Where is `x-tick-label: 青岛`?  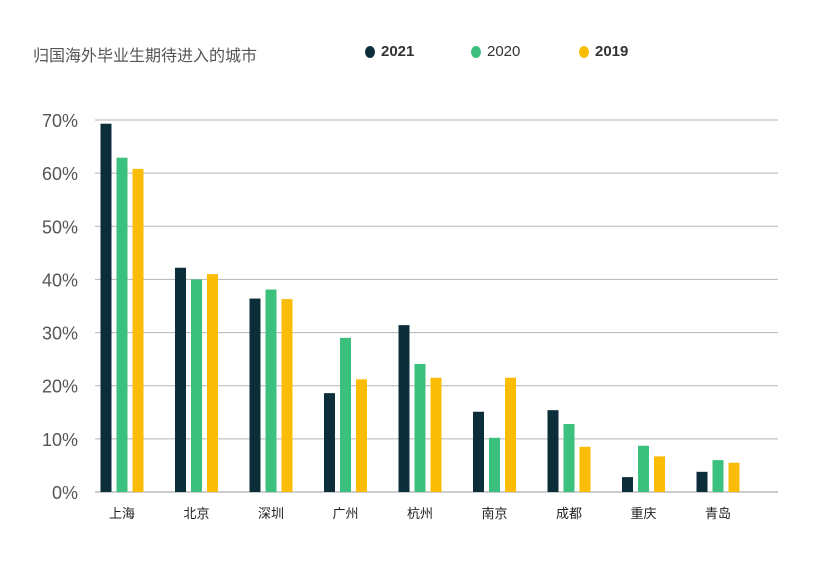
x-tick-label: 青岛 is located at coordinates (718, 513).